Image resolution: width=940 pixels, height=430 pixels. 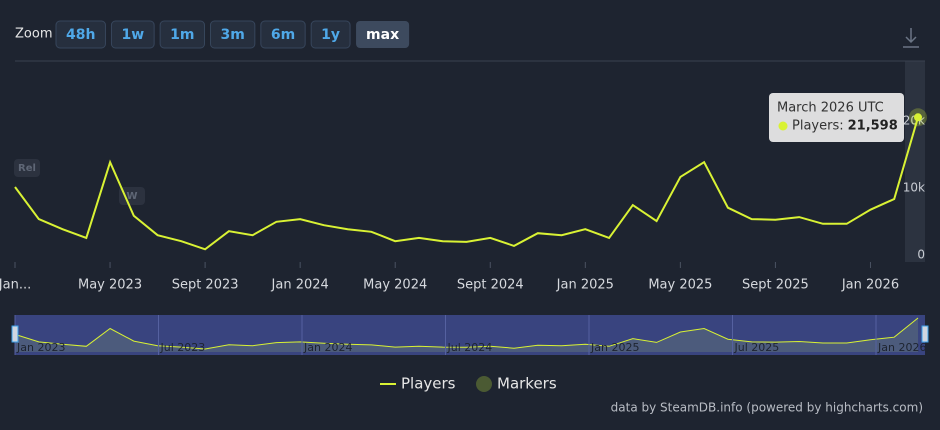 I want to click on y-tick-label: 10k, so click(x=914, y=188).